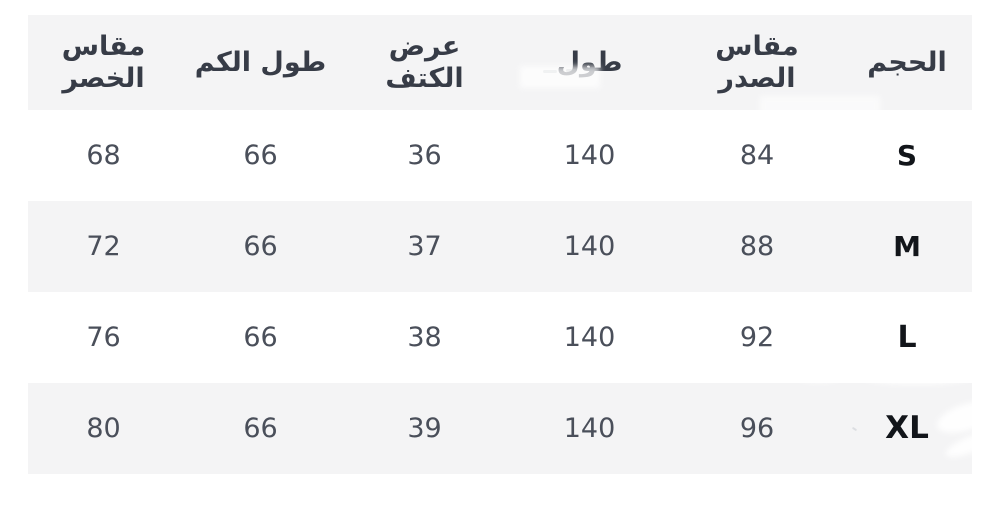  I want to click on cell-size: XL, so click(907, 428).